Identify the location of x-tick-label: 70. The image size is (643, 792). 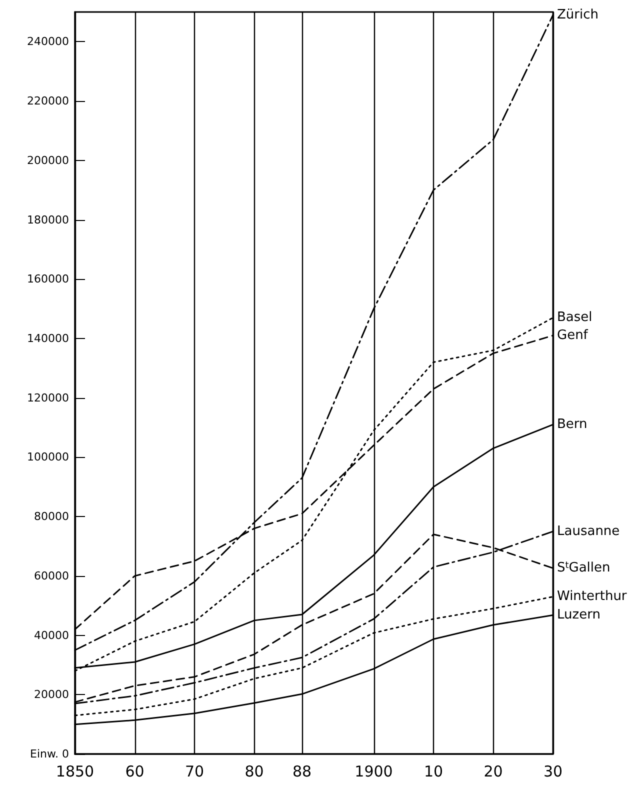
(194, 771).